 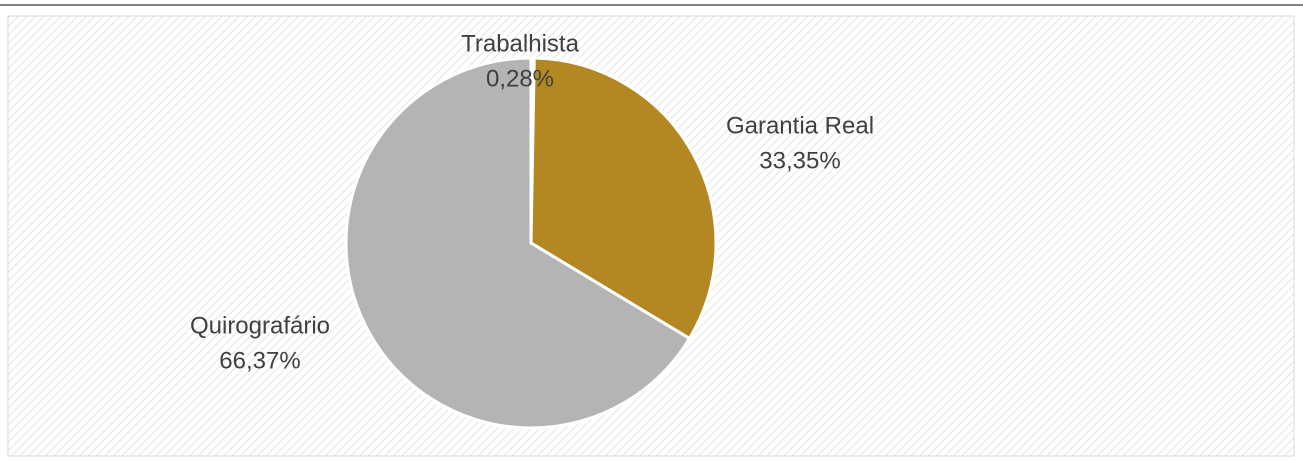 What do you see at coordinates (623, 198) in the screenshot?
I see `pie-slice` at bounding box center [623, 198].